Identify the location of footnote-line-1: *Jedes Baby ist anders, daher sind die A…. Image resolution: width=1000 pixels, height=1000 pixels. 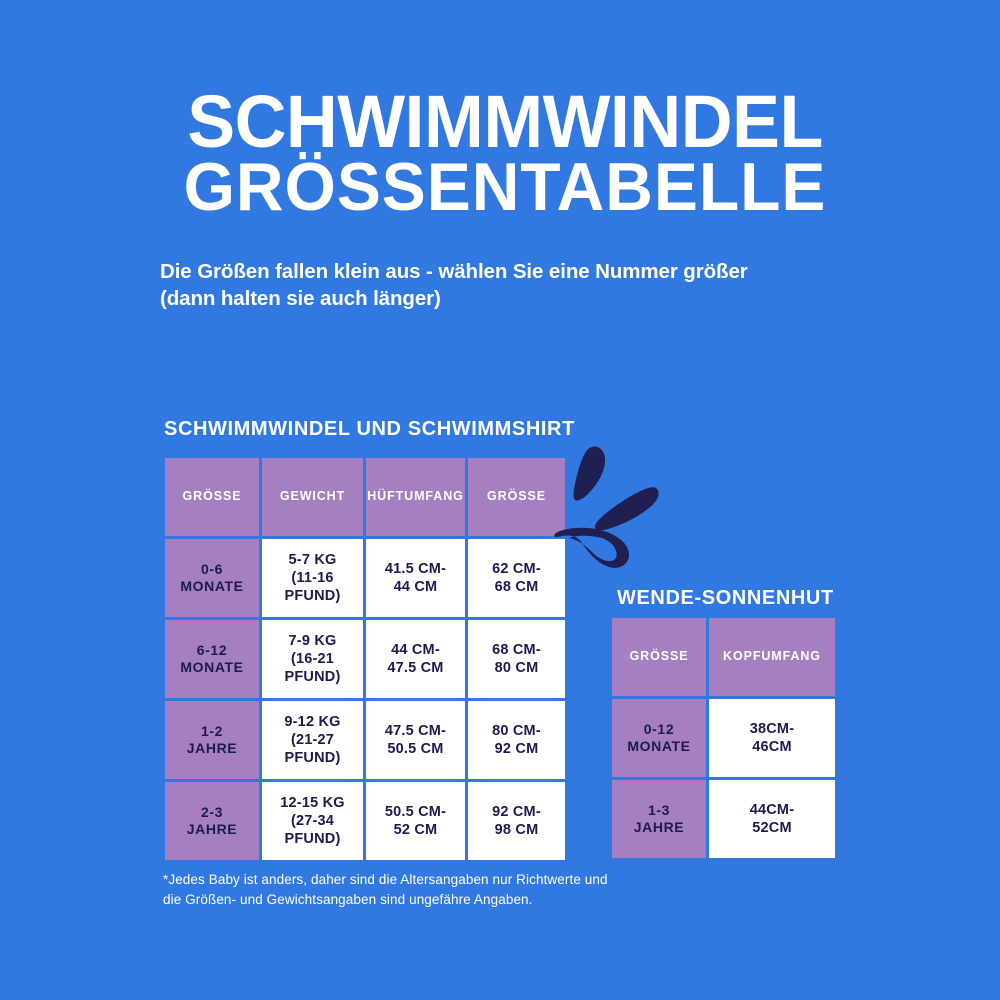
(385, 879).